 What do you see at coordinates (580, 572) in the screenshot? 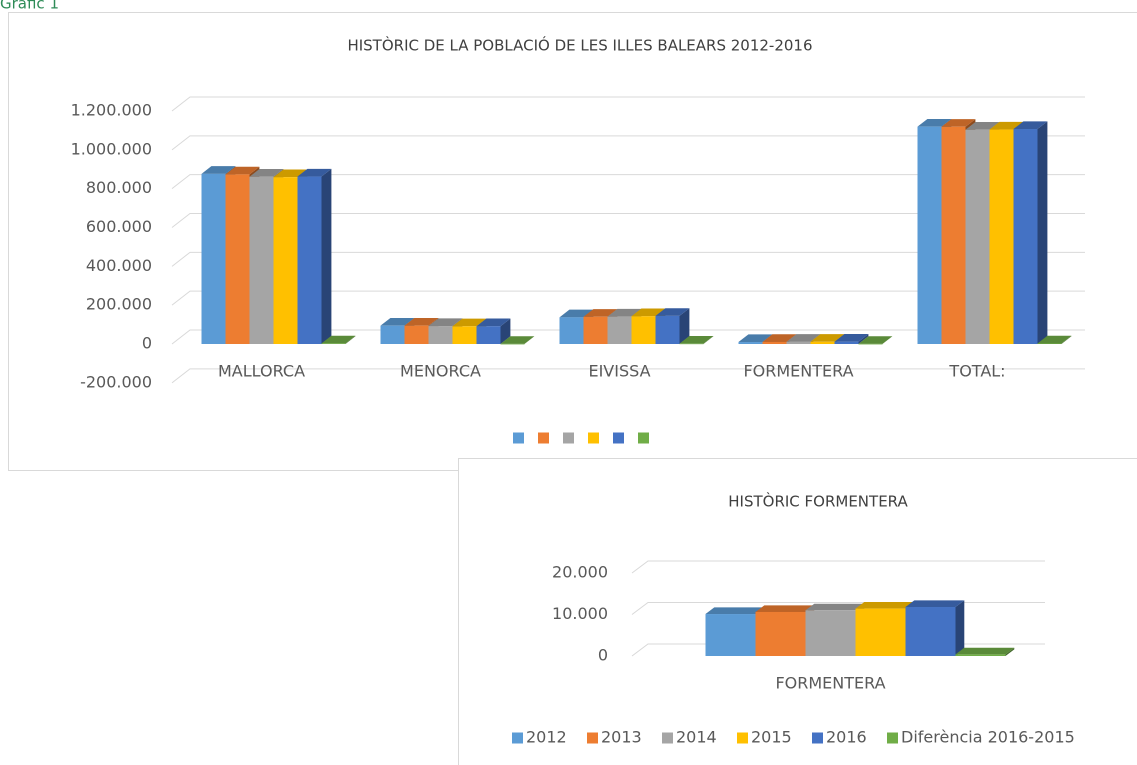
I see `y-tick-label: 20.000` at bounding box center [580, 572].